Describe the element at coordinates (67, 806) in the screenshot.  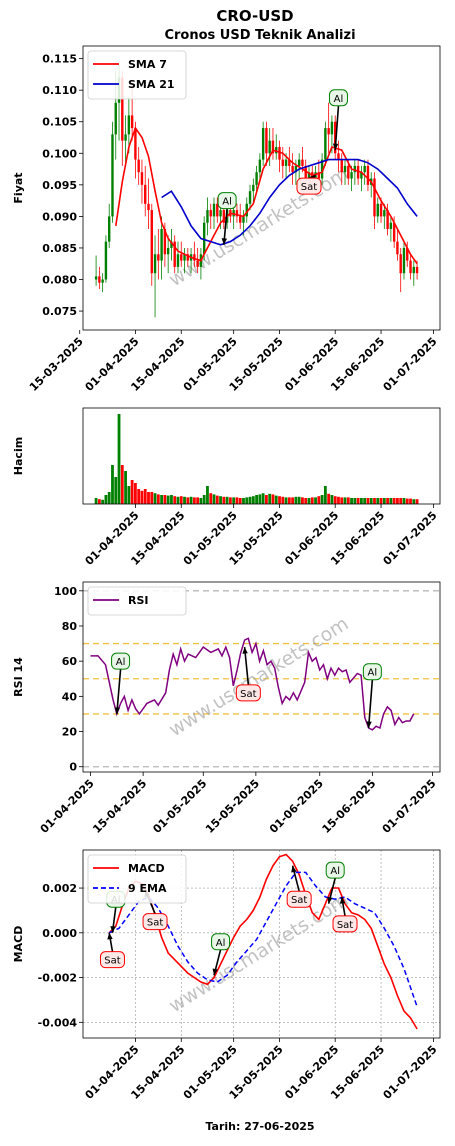
I see `x-tick-label: 01-04-2025` at that location.